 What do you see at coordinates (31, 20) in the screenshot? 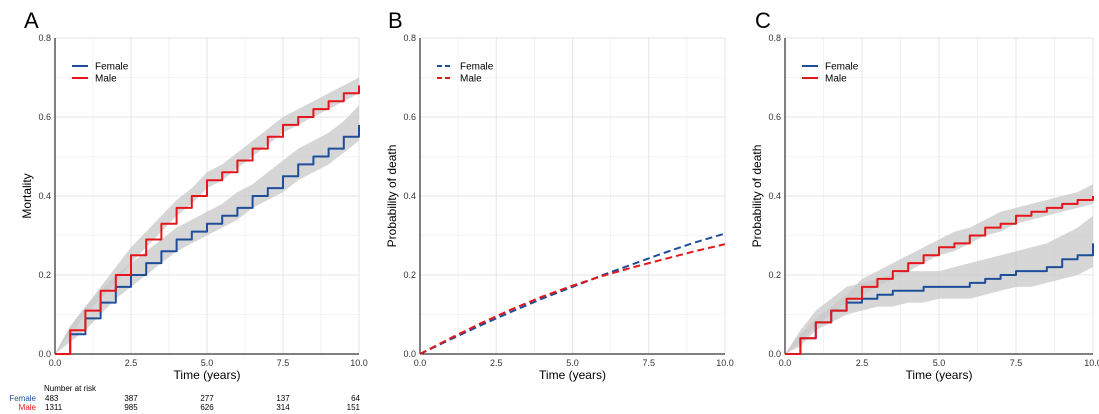
I see `panel-letter: A` at bounding box center [31, 20].